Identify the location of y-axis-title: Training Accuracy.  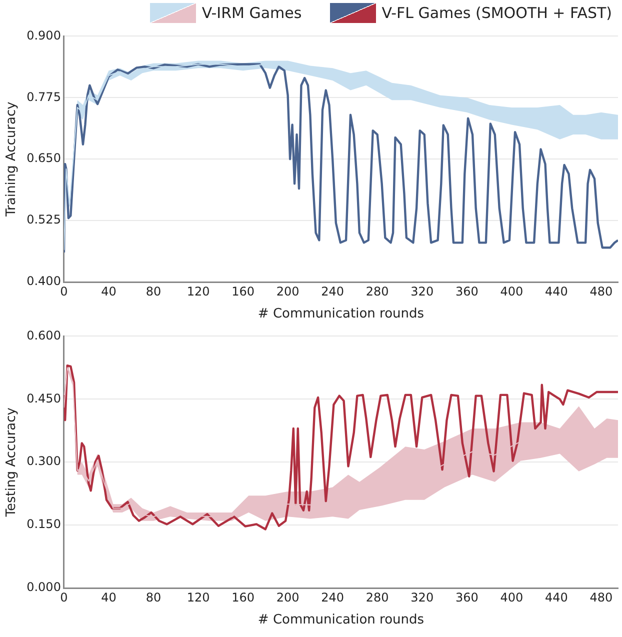
(12, 159).